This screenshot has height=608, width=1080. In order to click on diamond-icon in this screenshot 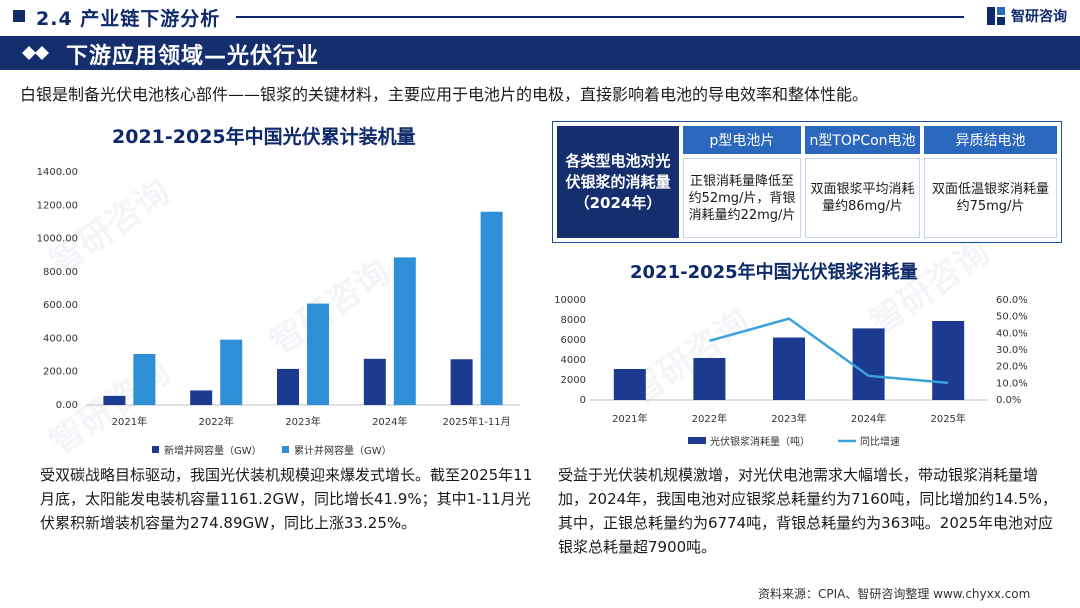, I will do `click(35, 53)`.